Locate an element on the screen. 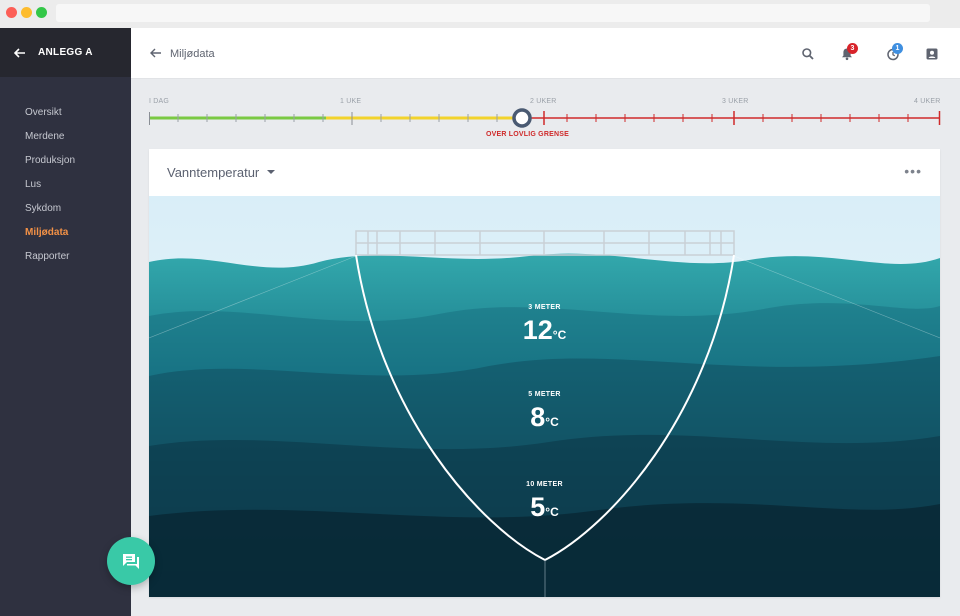 Image resolution: width=960 pixels, height=616 pixels. browser-chrome is located at coordinates (480, 14).